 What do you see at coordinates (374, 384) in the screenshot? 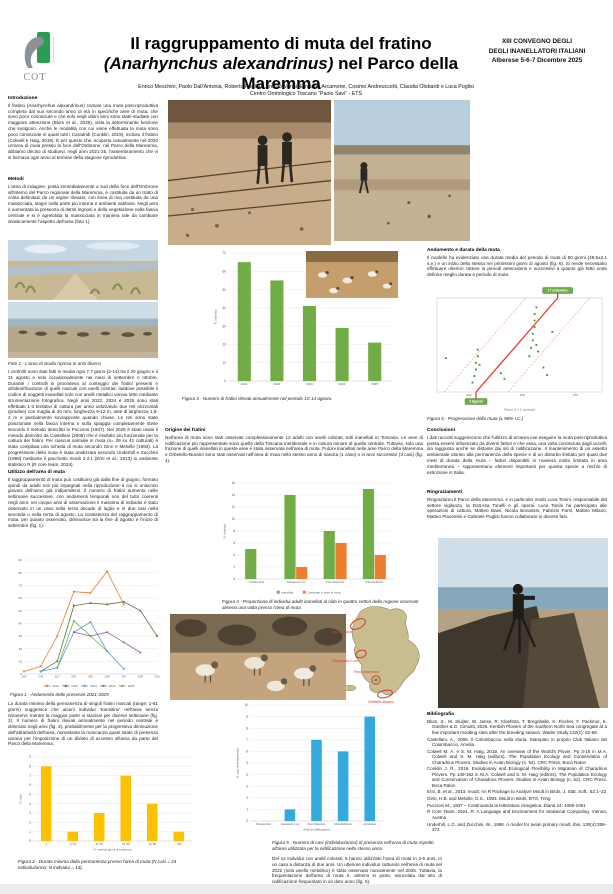
I see `svg-text: 2025` at bounding box center [374, 384].